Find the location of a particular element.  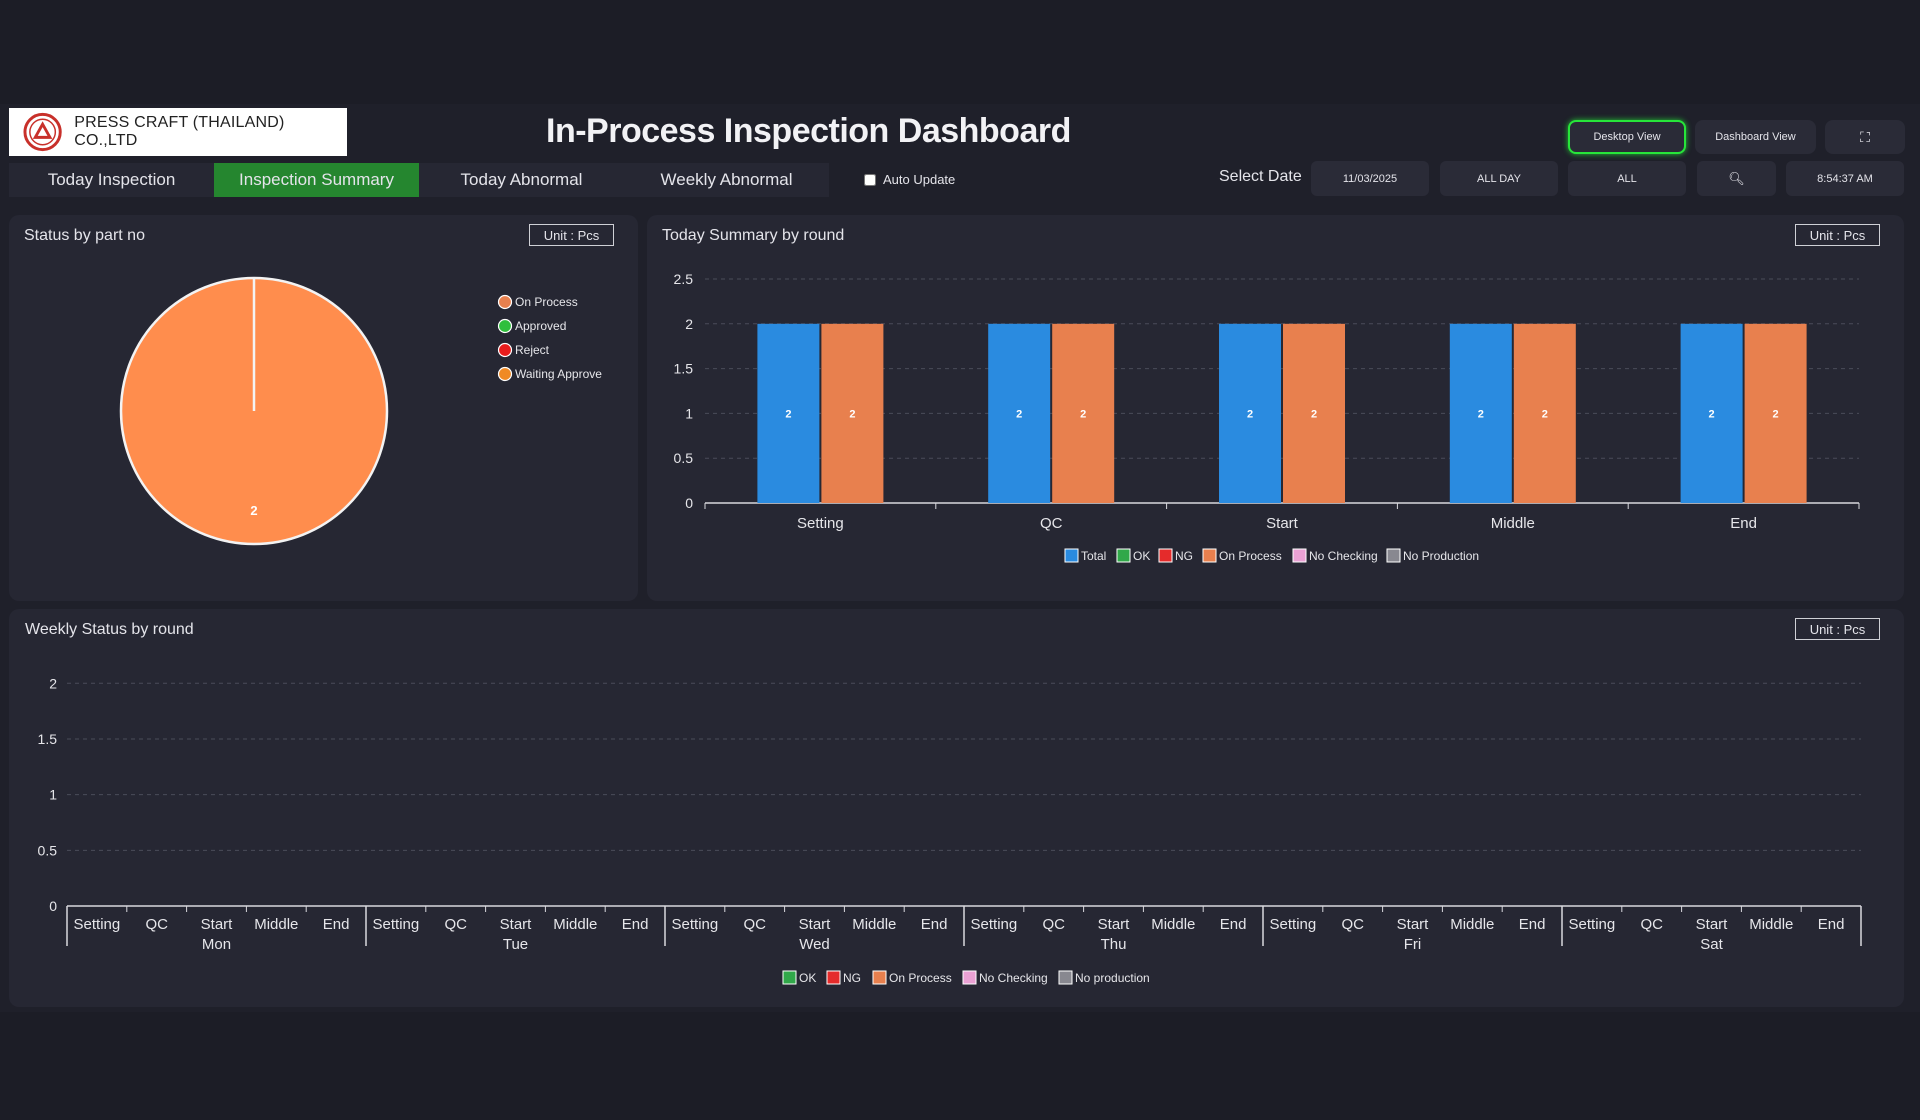

day-label: Sat is located at coordinates (1711, 944).